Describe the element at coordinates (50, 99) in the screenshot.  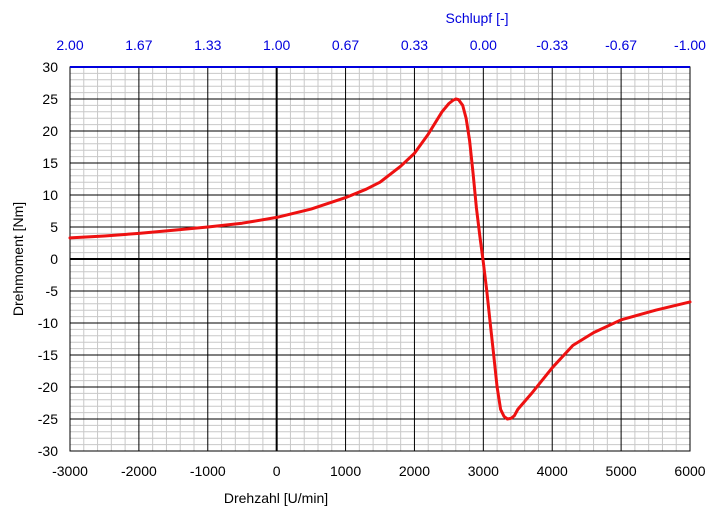
I see `y-tick-label: 25` at that location.